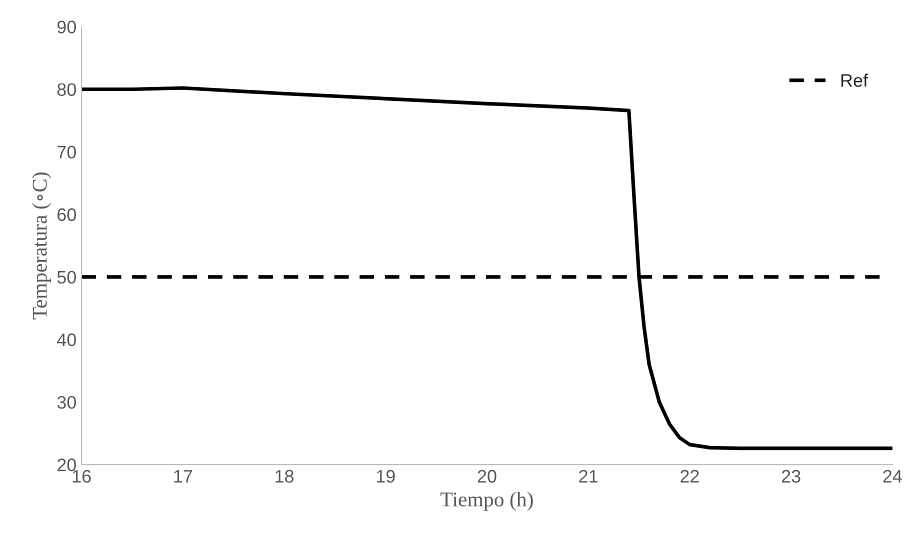 This screenshot has height=534, width=906. Describe the element at coordinates (892, 476) in the screenshot. I see `x-tick-label: 24` at that location.